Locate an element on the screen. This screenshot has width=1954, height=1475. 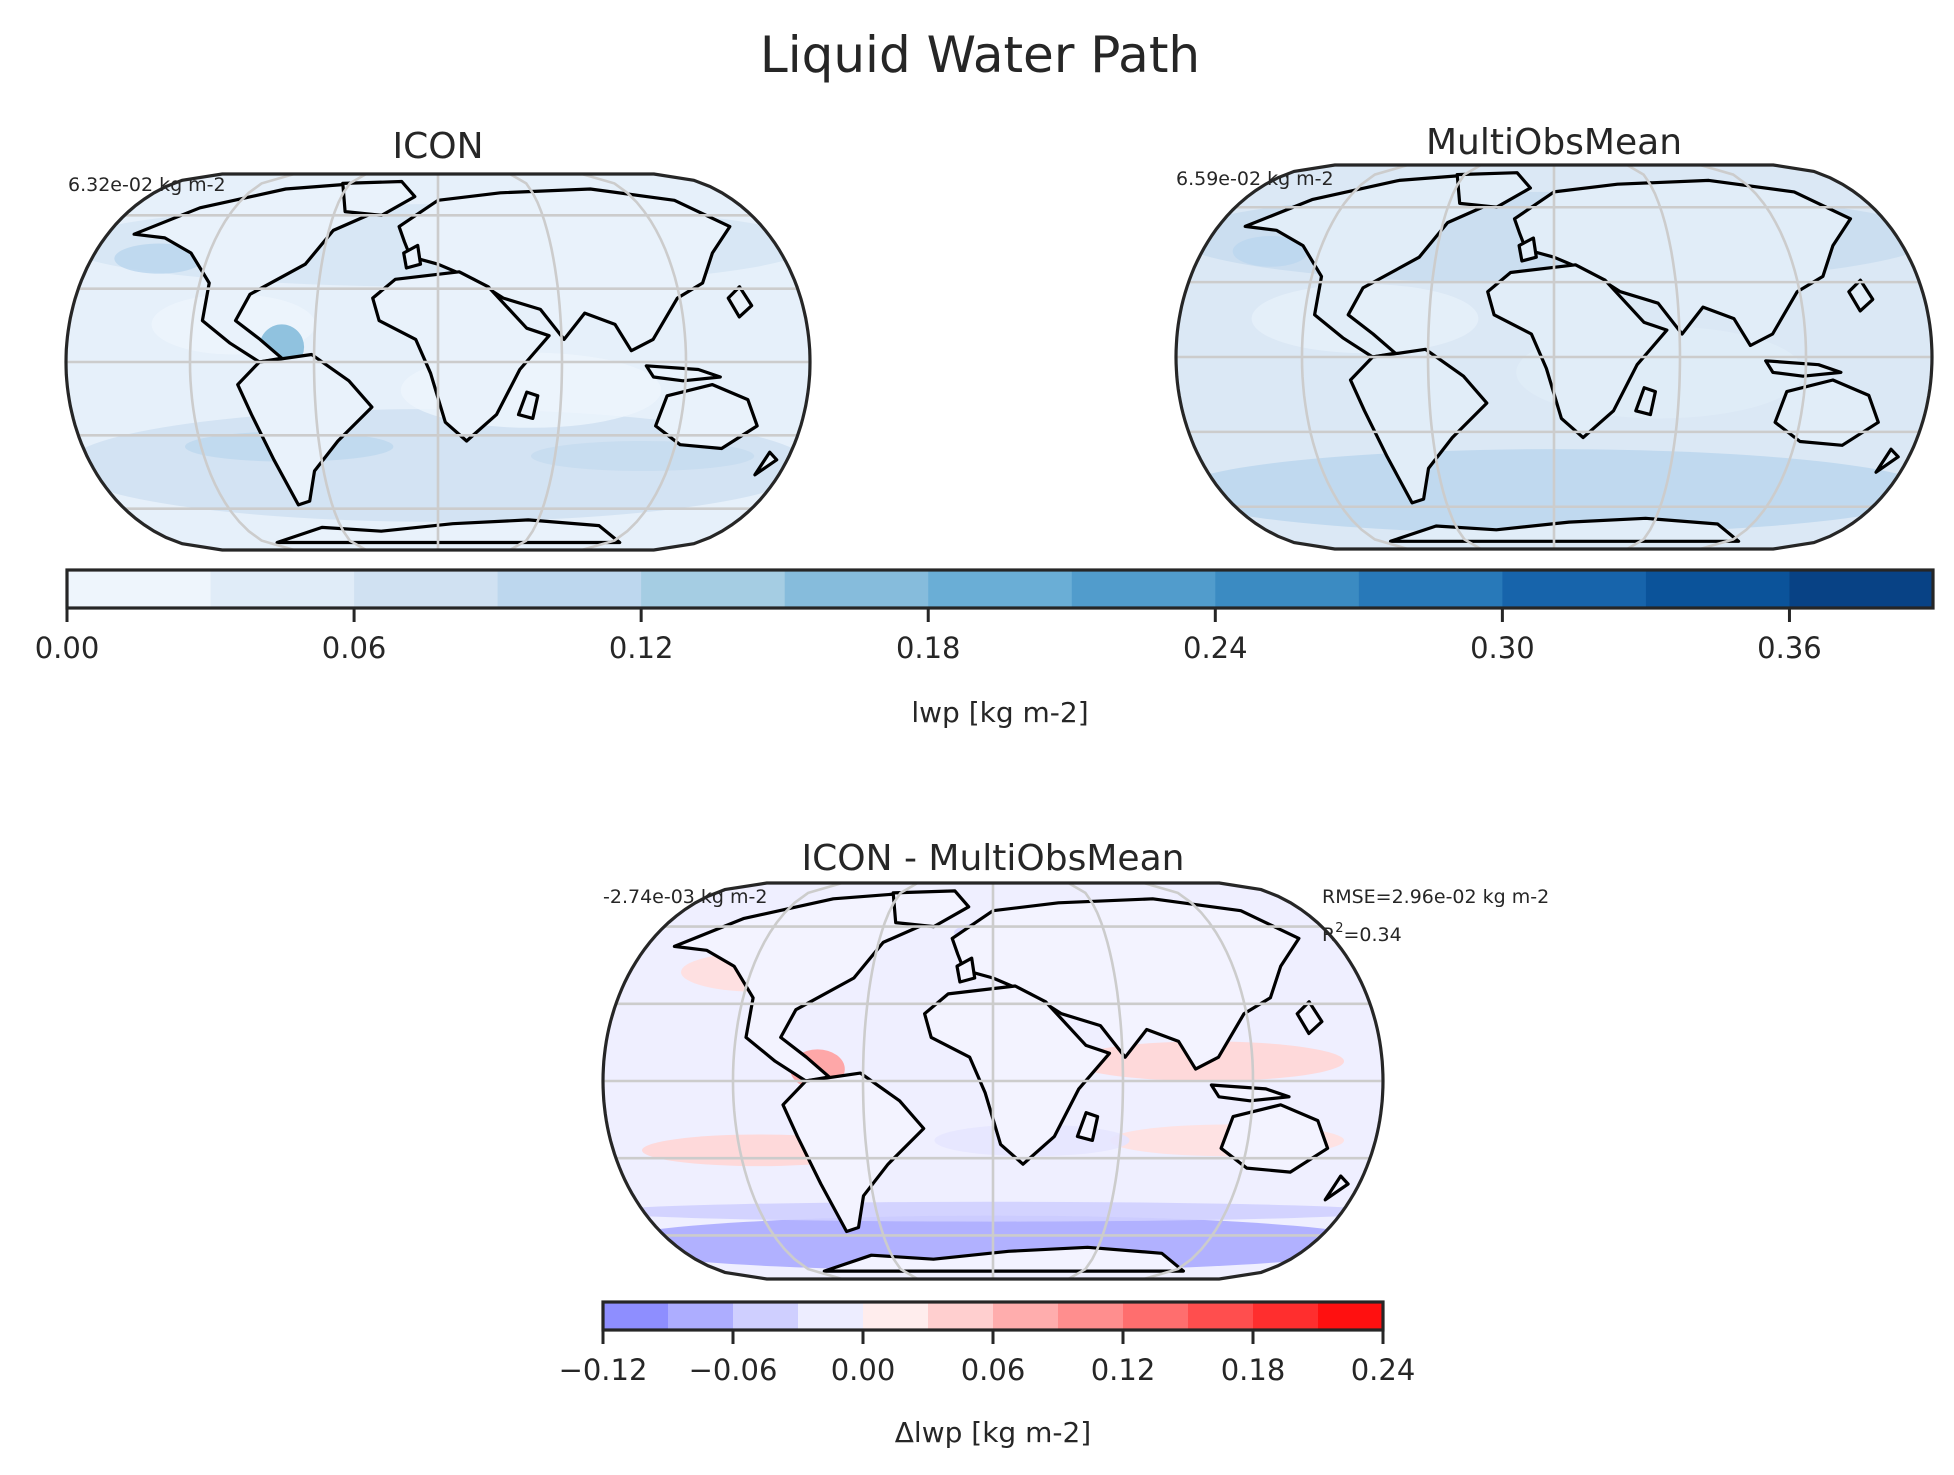
map-icon is located at coordinates (438, 362).